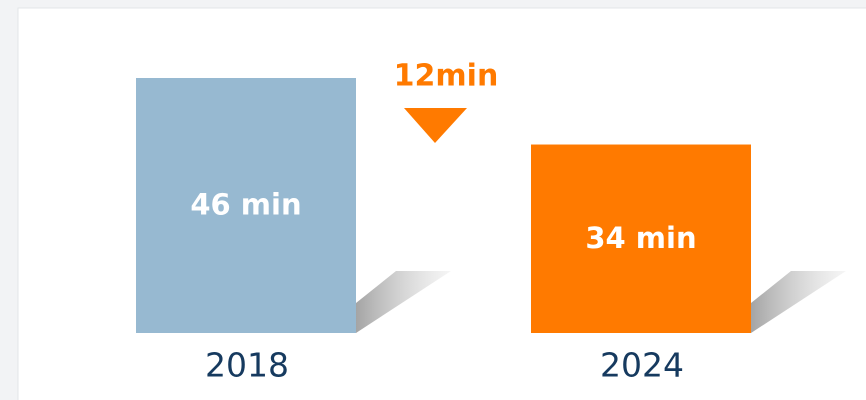  What do you see at coordinates (642, 365) in the screenshot?
I see `x-tick-label: 2024` at bounding box center [642, 365].